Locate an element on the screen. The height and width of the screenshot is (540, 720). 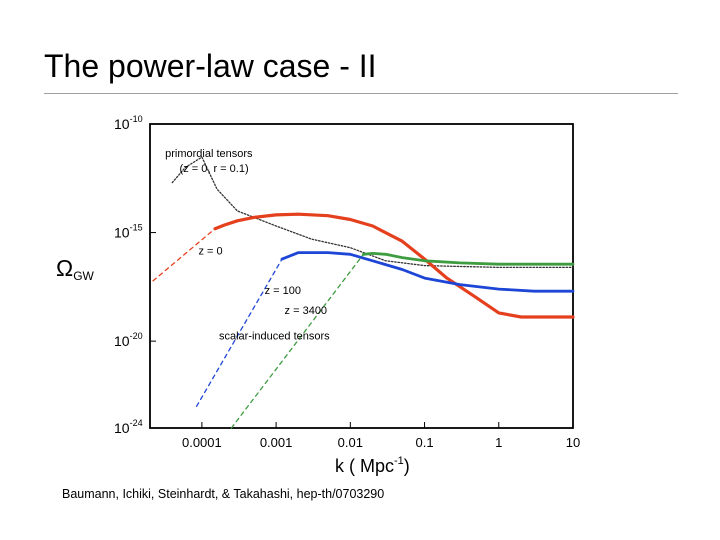
annotation-label: z = 3400 is located at coordinates (306, 311).